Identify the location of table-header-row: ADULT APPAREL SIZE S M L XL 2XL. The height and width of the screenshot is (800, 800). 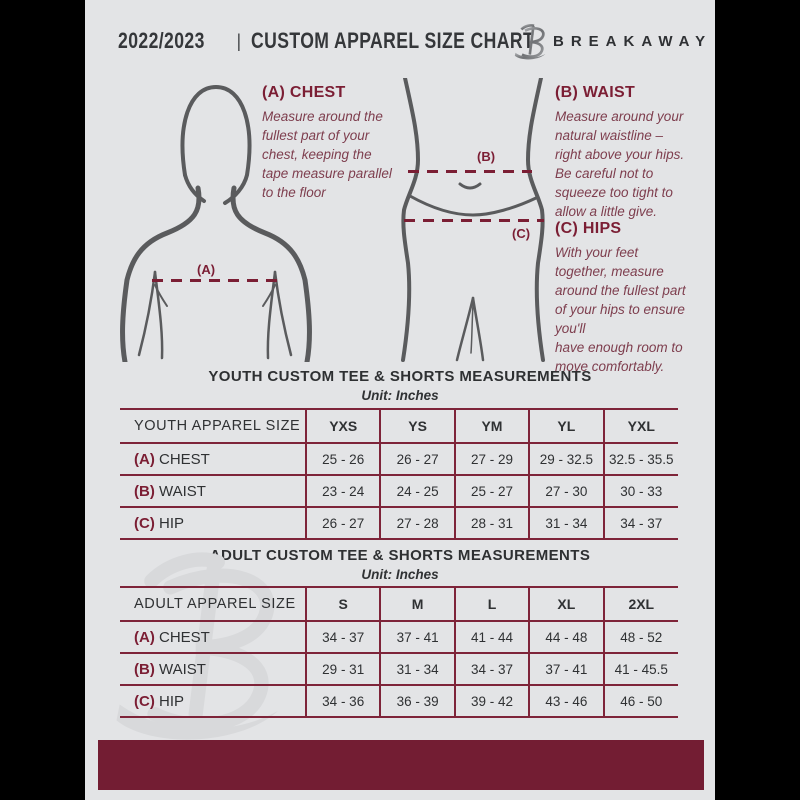
(399, 604).